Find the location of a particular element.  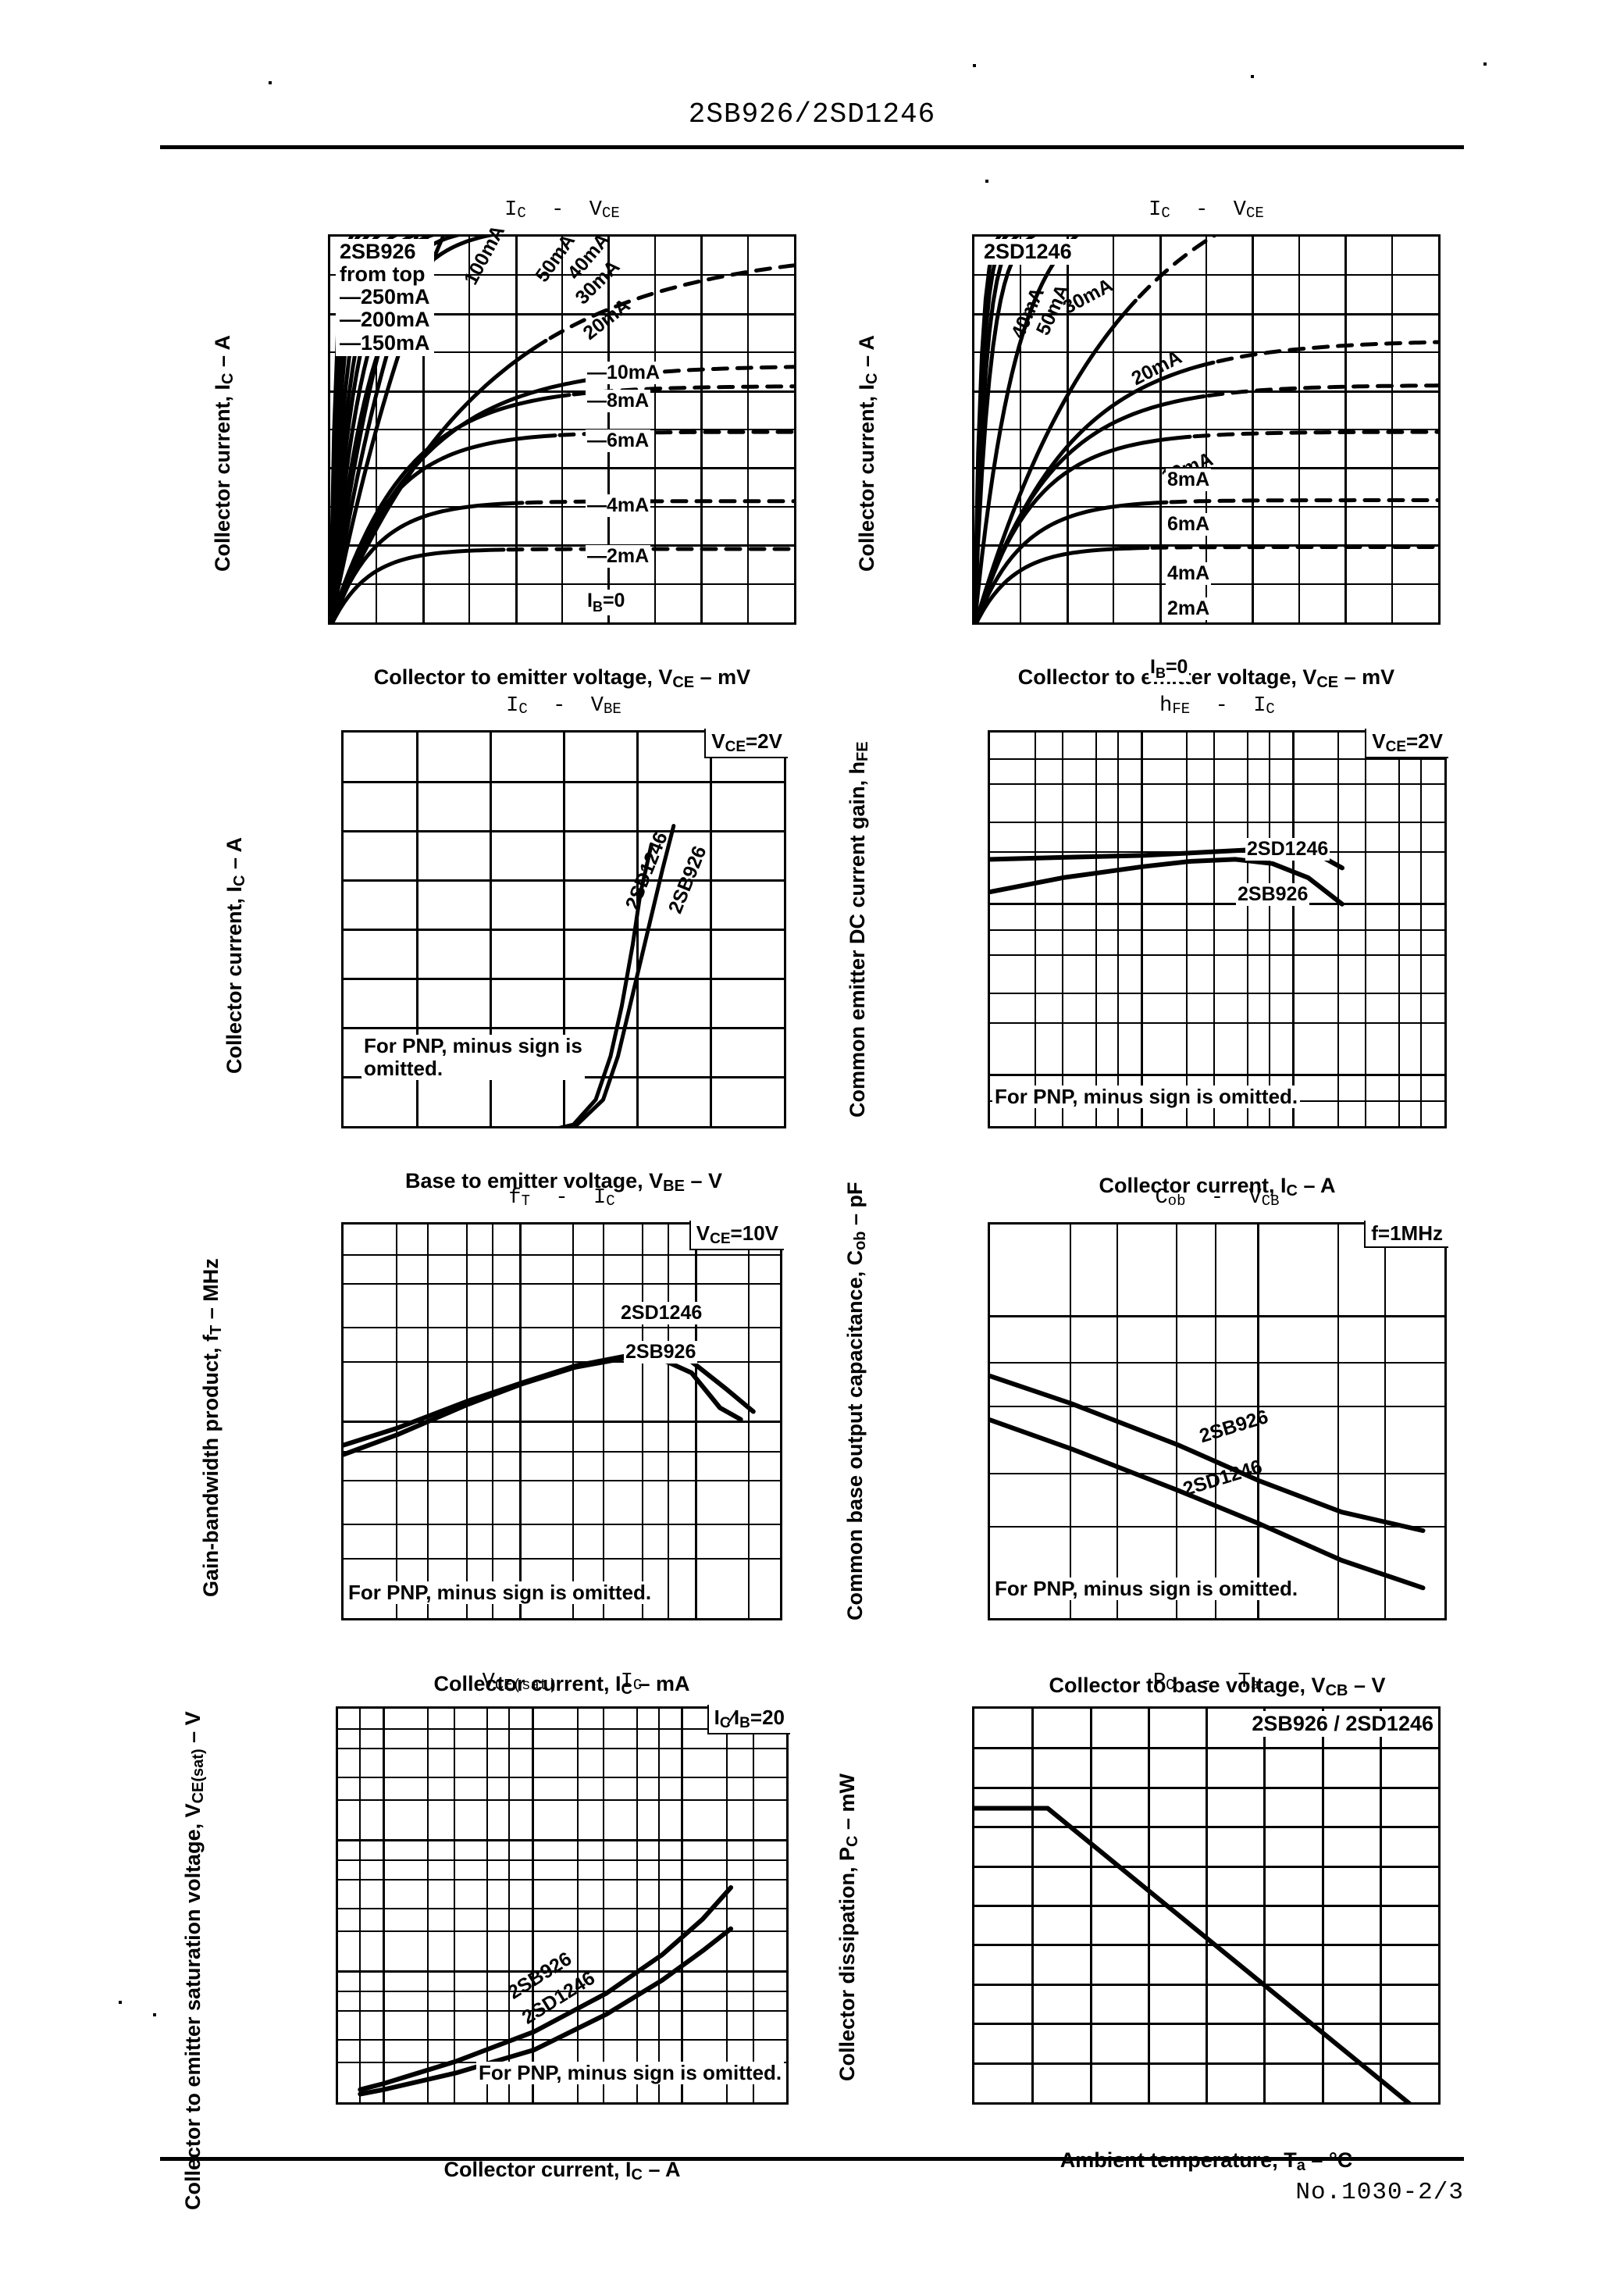

curve-label-2mA: 2mA is located at coordinates (1189, 608).